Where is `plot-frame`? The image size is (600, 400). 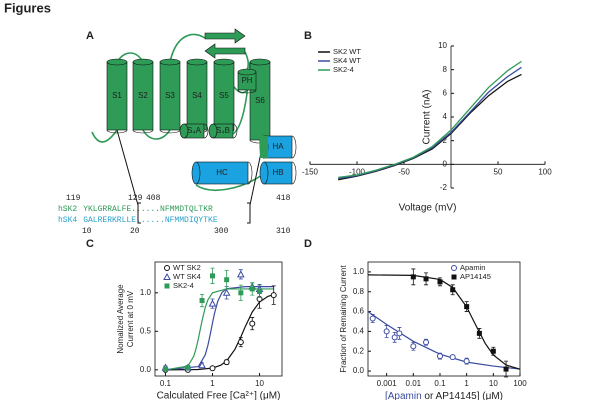 plot-frame is located at coordinates (444, 319).